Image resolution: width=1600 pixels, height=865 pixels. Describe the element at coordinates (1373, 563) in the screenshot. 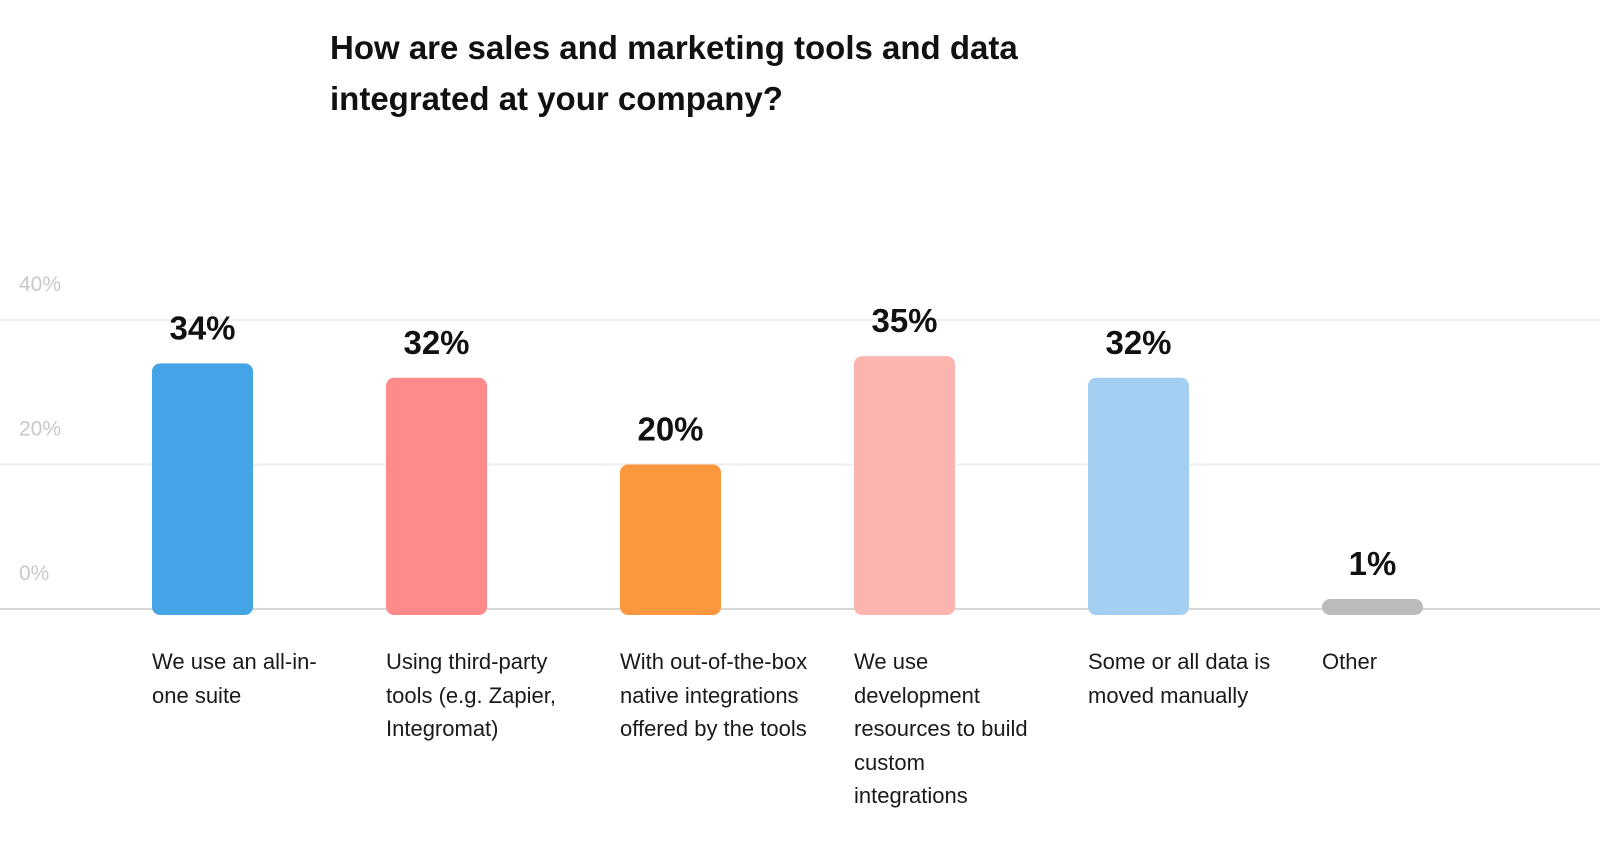

I see `data-label: 1%` at that location.